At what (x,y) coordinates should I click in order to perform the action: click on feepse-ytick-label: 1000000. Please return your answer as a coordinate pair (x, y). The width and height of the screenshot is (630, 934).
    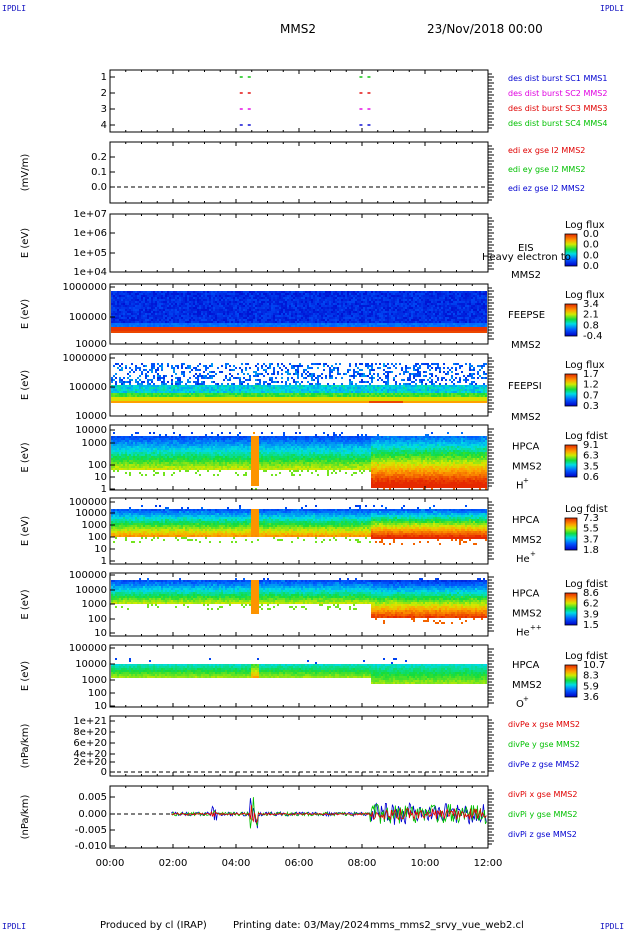
    Looking at the image, I should click on (84, 287).